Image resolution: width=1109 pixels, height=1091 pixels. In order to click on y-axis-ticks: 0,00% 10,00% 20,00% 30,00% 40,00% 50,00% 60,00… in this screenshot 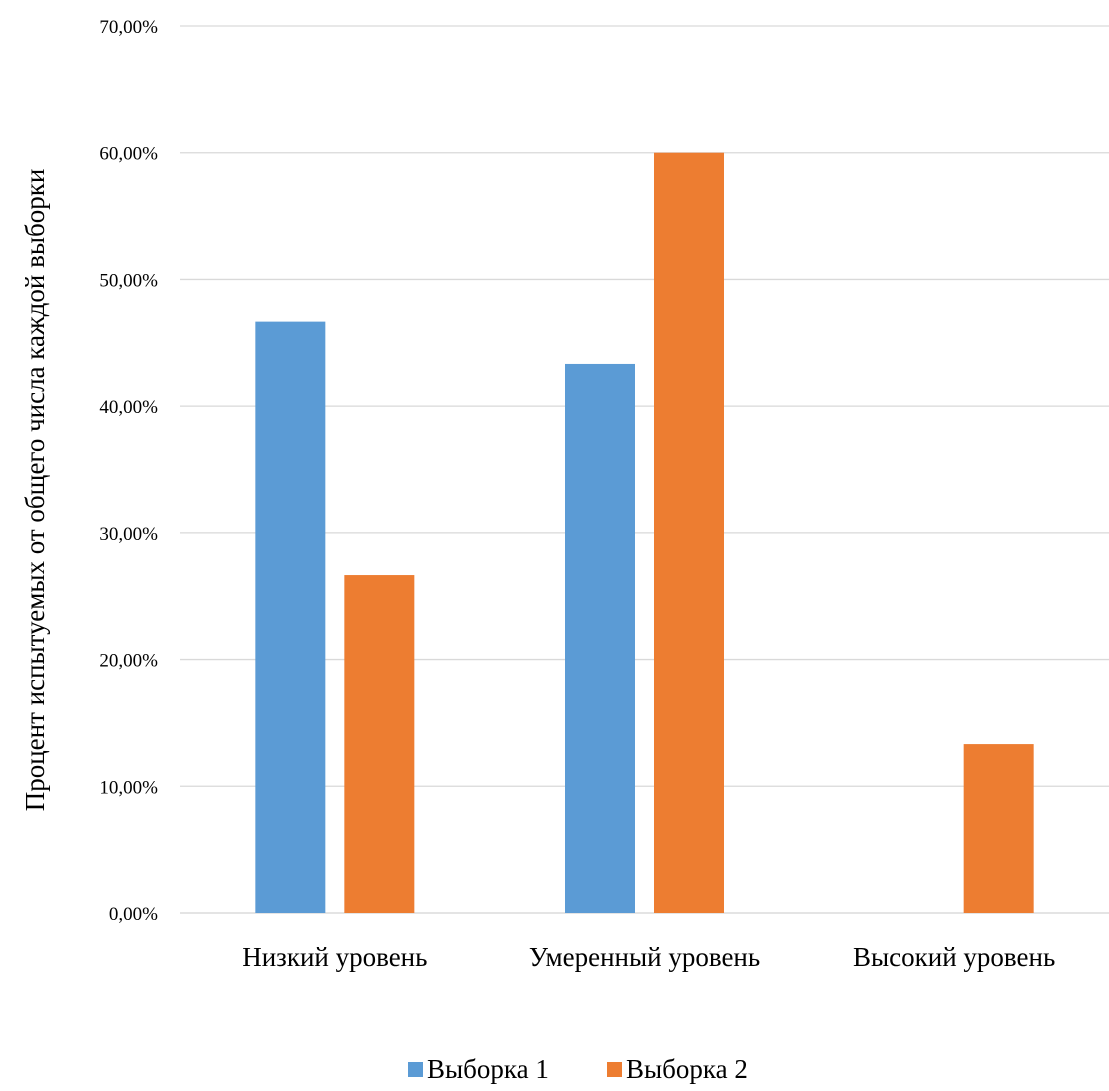, I will do `click(128, 471)`.